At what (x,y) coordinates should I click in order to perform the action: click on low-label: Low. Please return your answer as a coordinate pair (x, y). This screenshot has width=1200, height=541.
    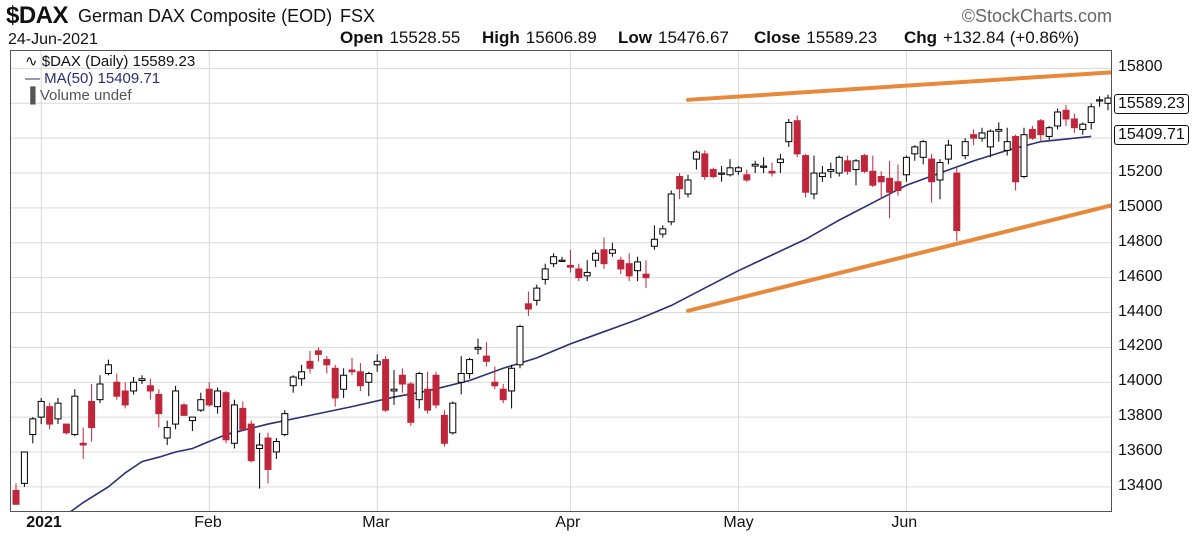
    Looking at the image, I should click on (635, 37).